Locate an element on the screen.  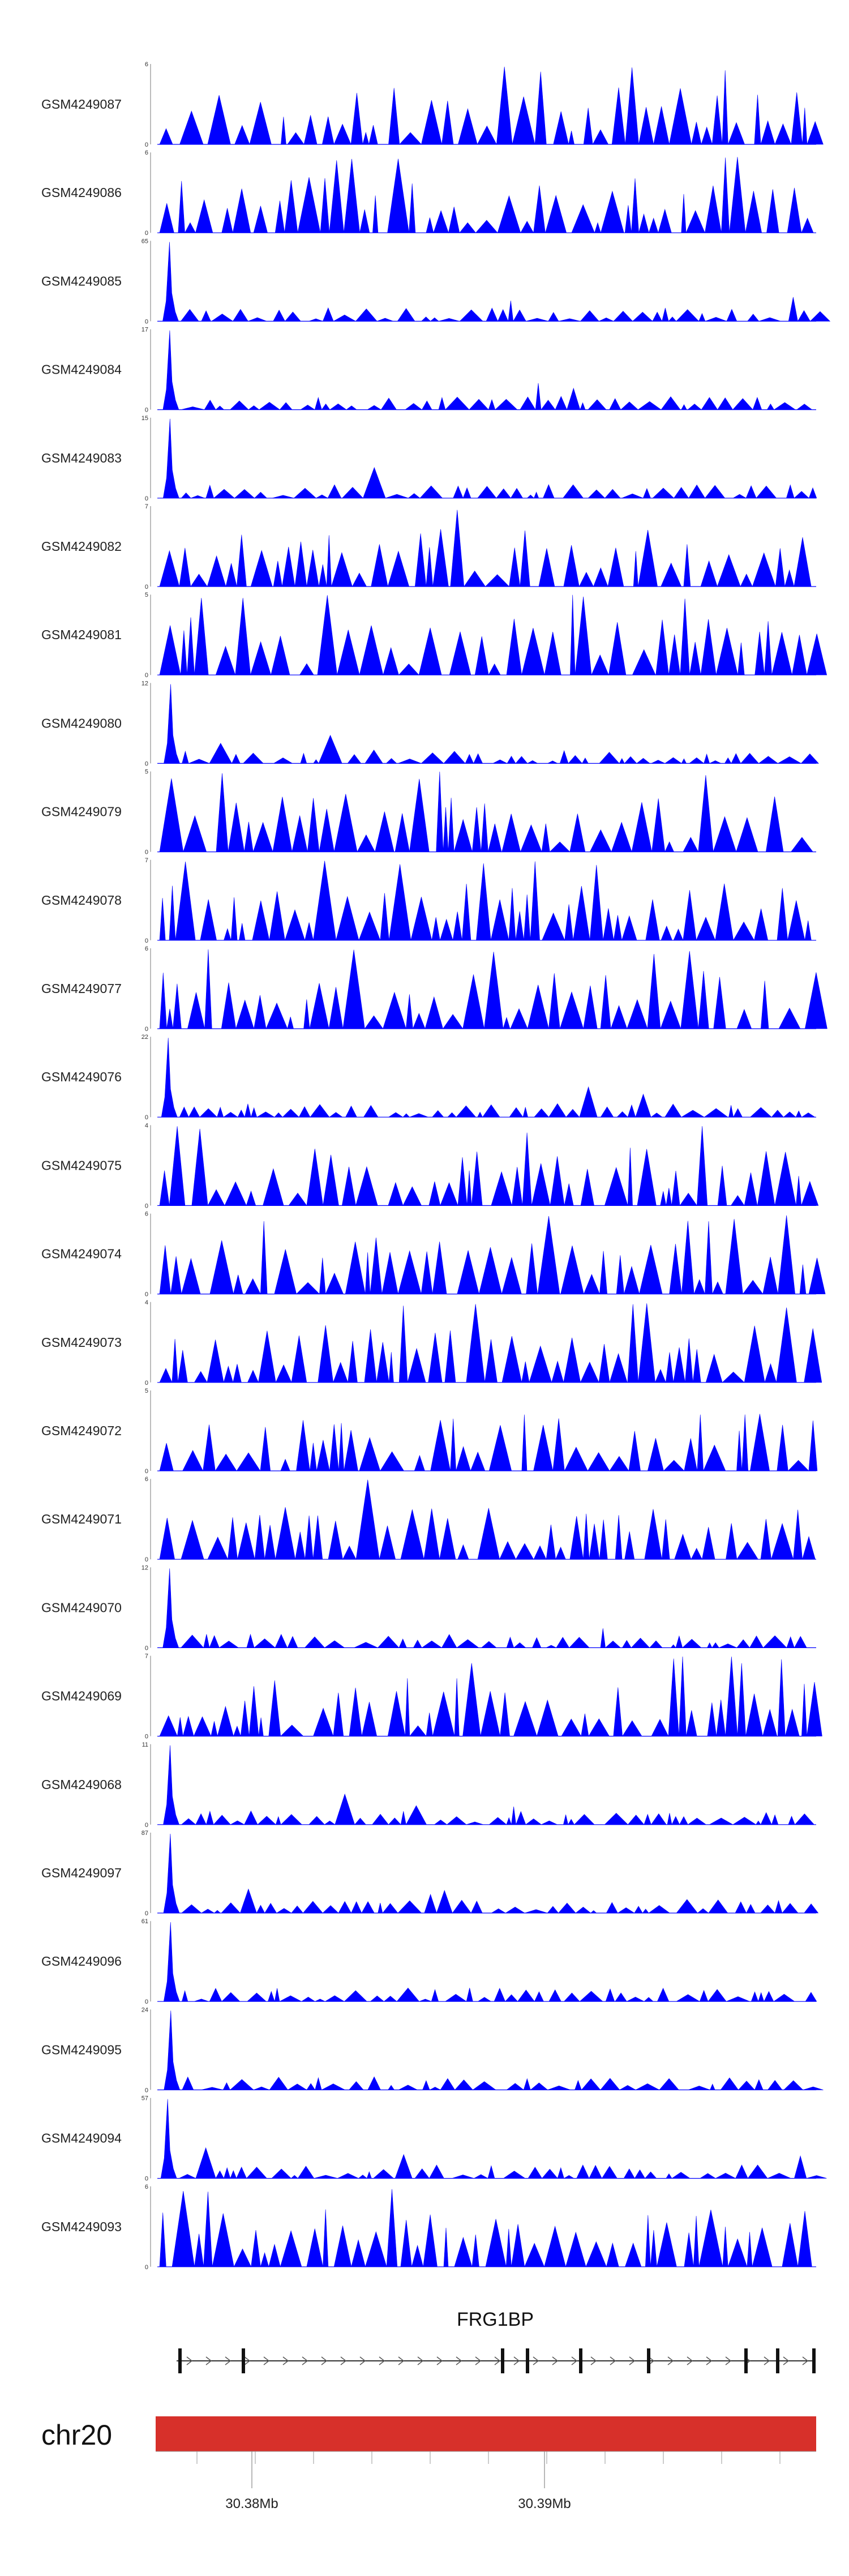
track-label: GSM4249079 is located at coordinates (81, 812).